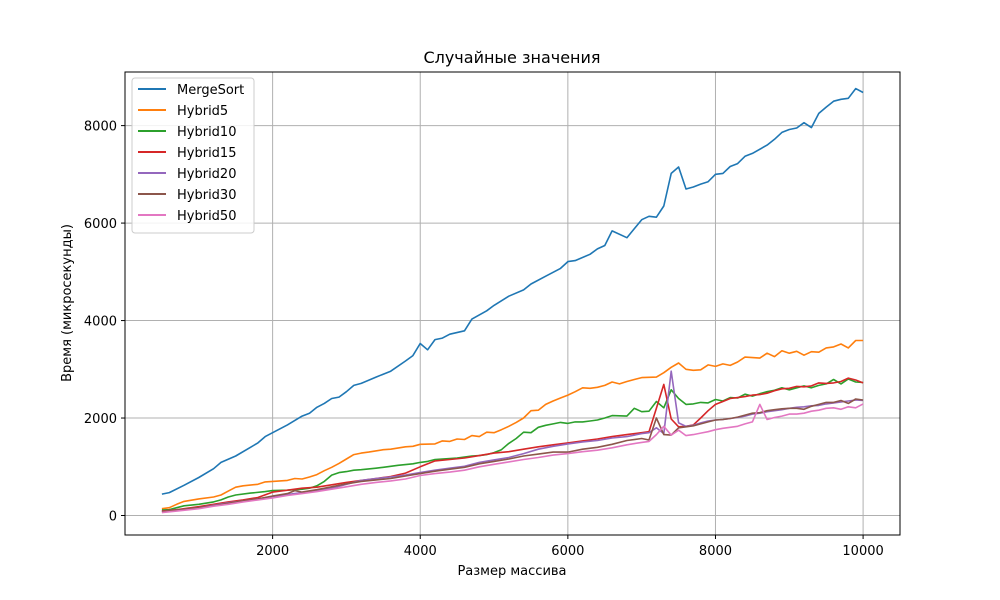  I want to click on legend-label-hybrid50: Hybrid50, so click(206, 216).